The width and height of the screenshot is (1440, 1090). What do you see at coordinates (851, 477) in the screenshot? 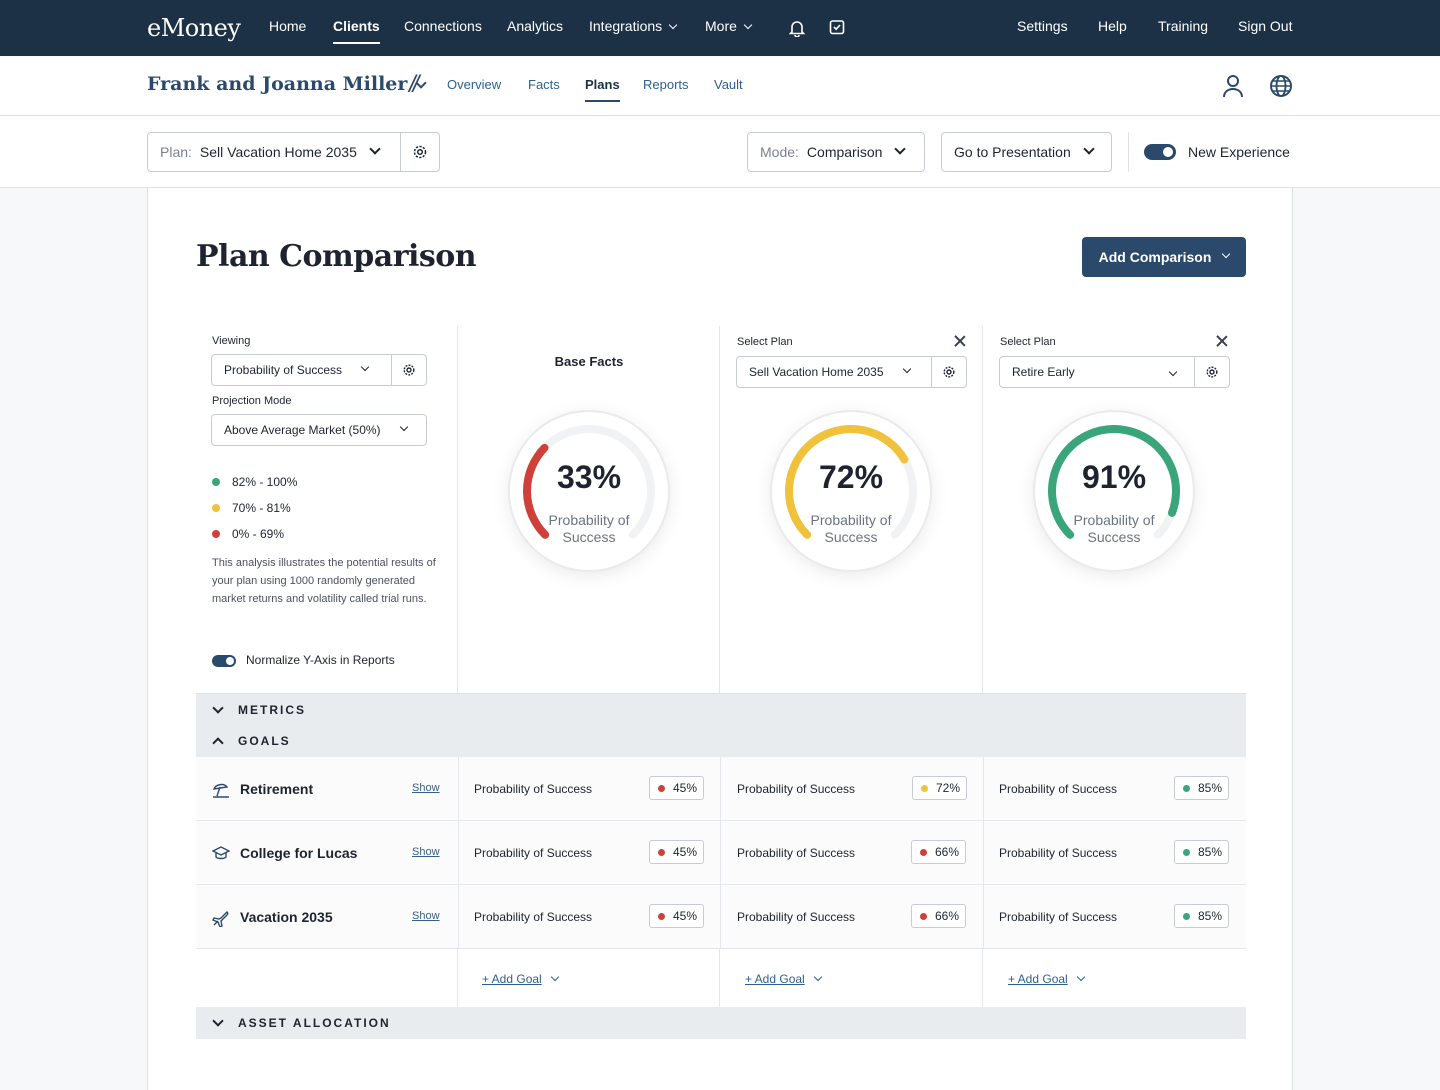
I see `gauge-percent: 72%` at bounding box center [851, 477].